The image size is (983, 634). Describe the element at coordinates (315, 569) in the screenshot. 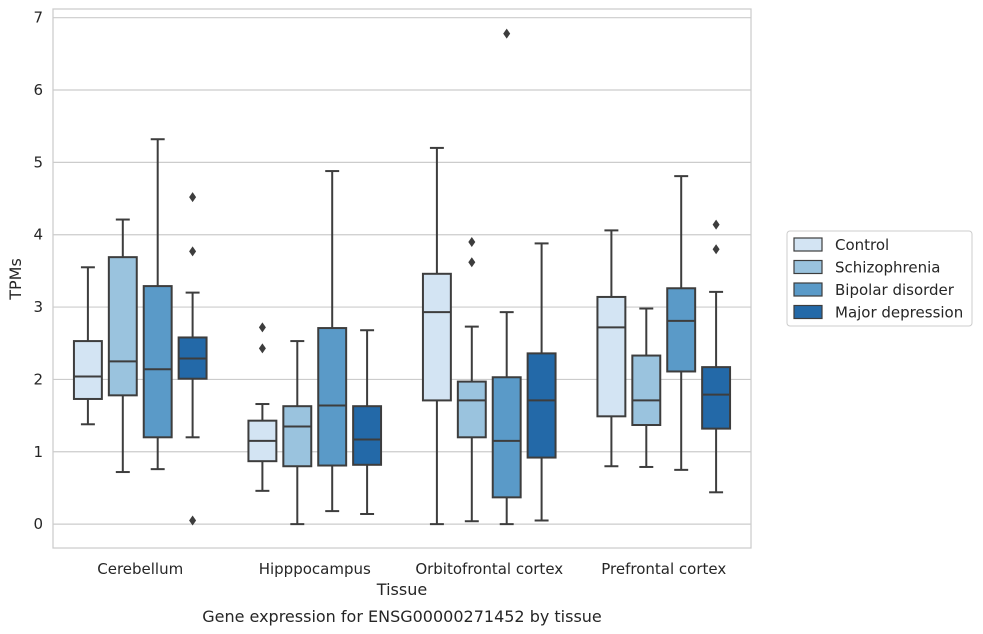

I see `x-tick-label: Hipppocampus` at that location.